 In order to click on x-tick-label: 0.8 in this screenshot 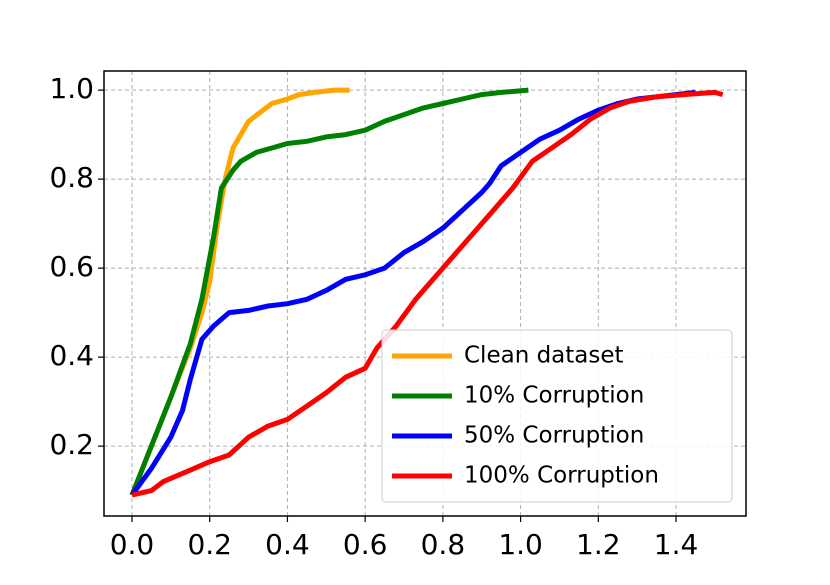, I will do `click(443, 544)`.